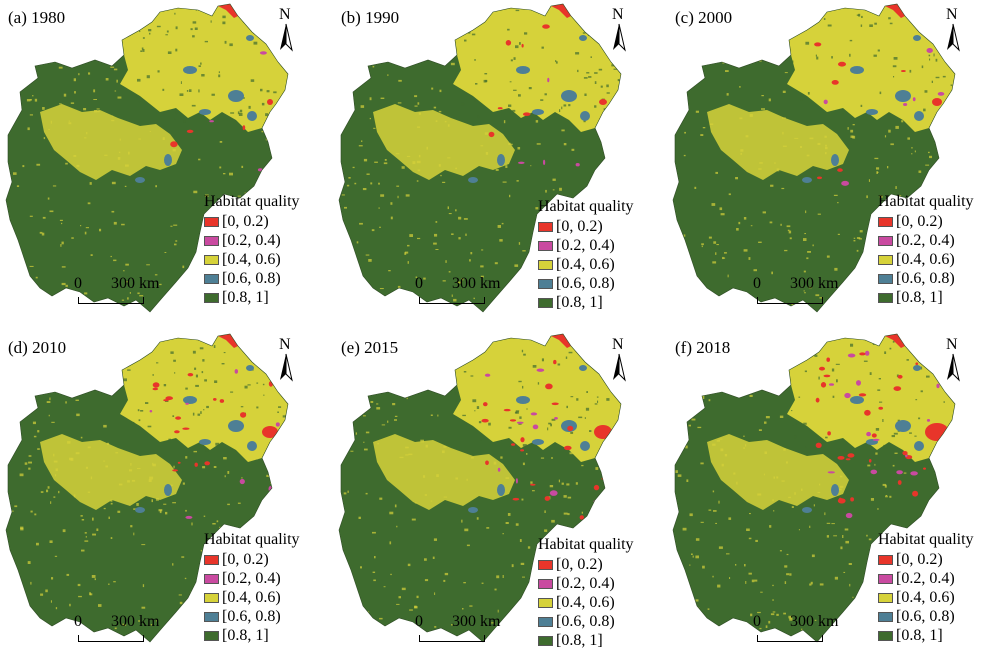  I want to click on coastal-urban, so click(895, 11).